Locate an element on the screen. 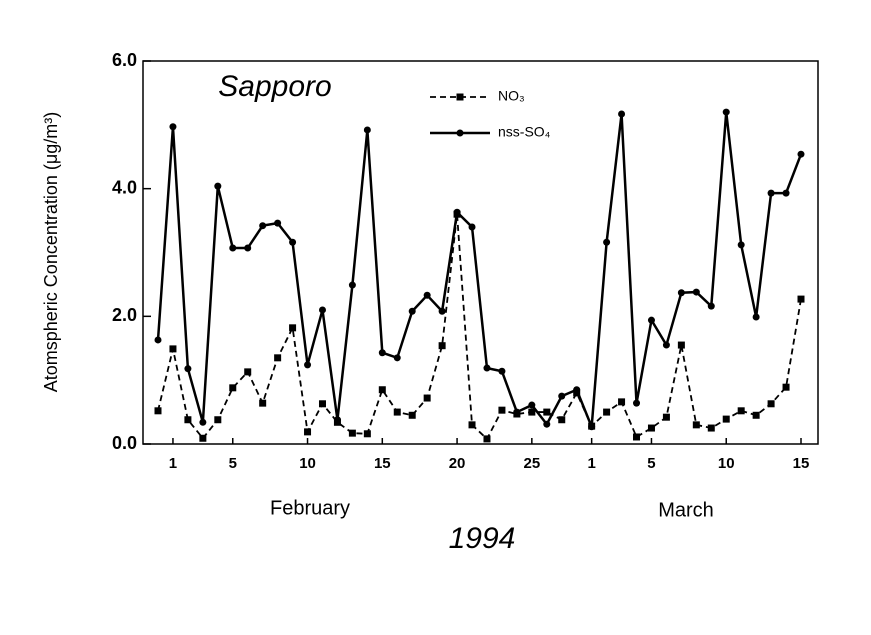 The height and width of the screenshot is (635, 871). y-tick-label: 2.0 is located at coordinates (124, 315).